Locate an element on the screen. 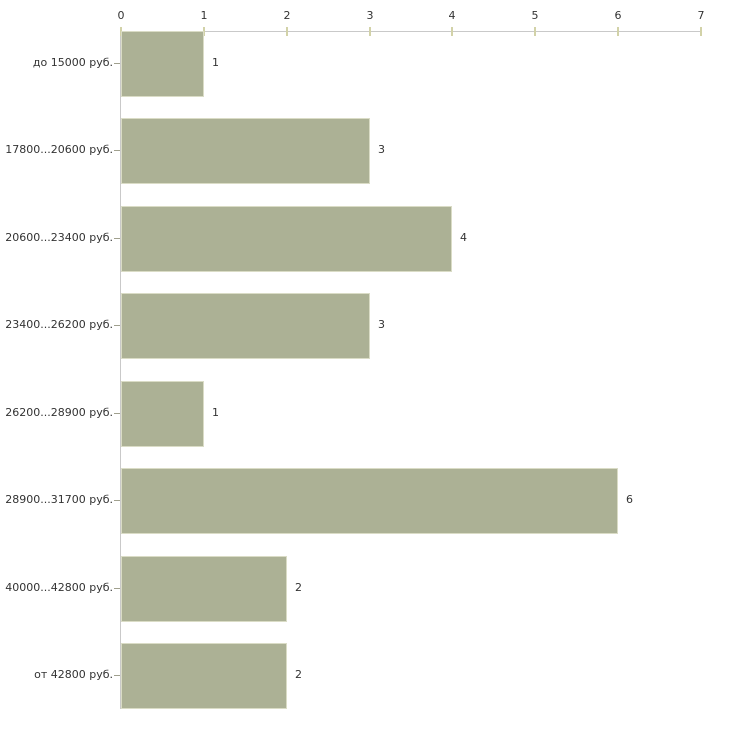 Image resolution: width=730 pixels, height=730 pixels. y-axis-line is located at coordinates (120, 370).